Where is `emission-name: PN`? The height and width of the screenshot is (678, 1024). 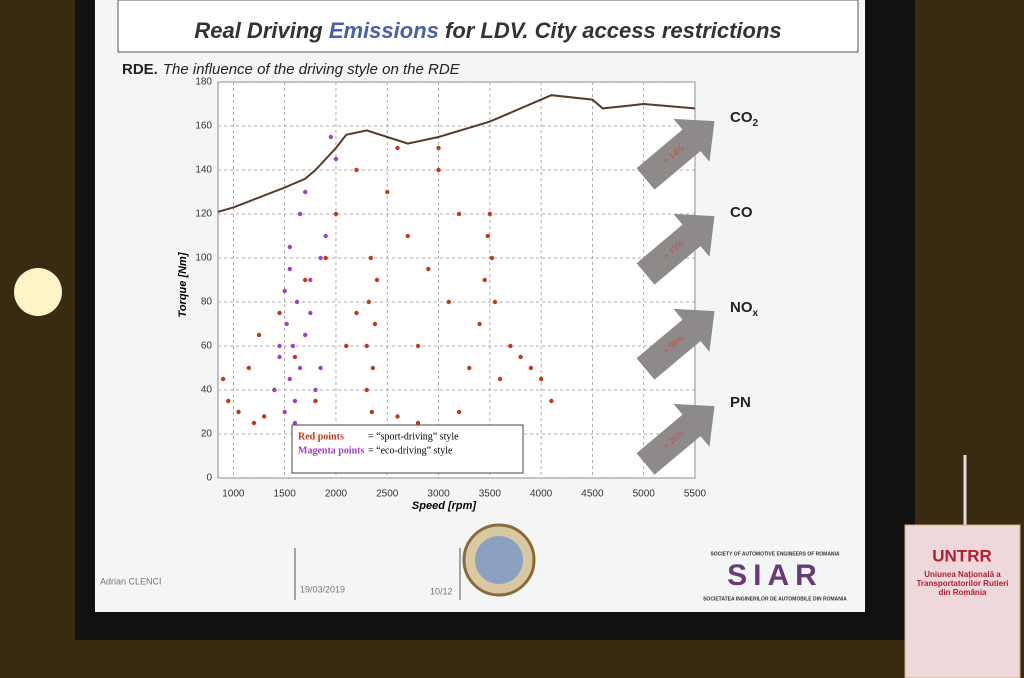
emission-name: PN is located at coordinates (740, 402).